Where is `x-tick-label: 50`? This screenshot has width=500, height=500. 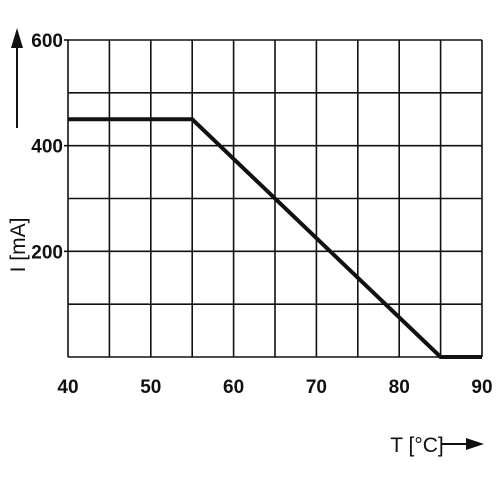 x-tick-label: 50 is located at coordinates (150, 387).